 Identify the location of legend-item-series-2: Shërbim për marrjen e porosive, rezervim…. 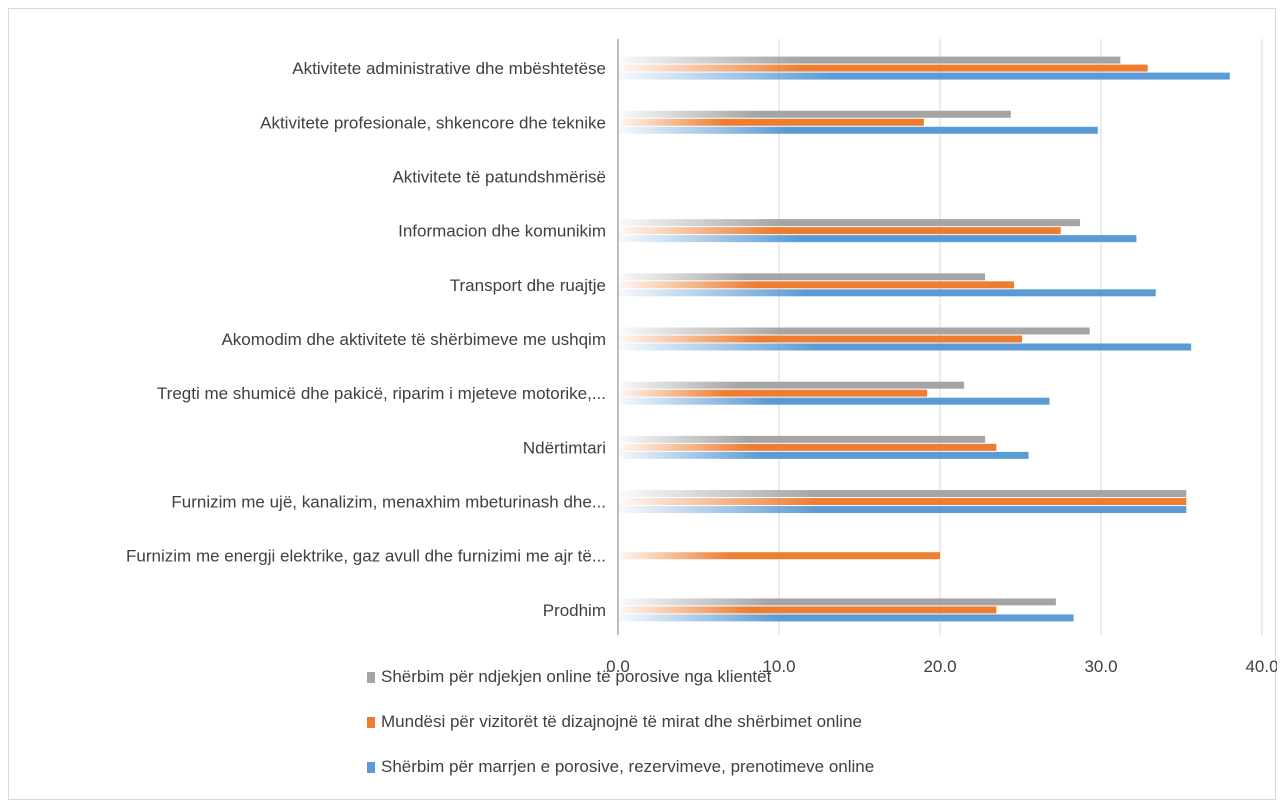
(620, 767).